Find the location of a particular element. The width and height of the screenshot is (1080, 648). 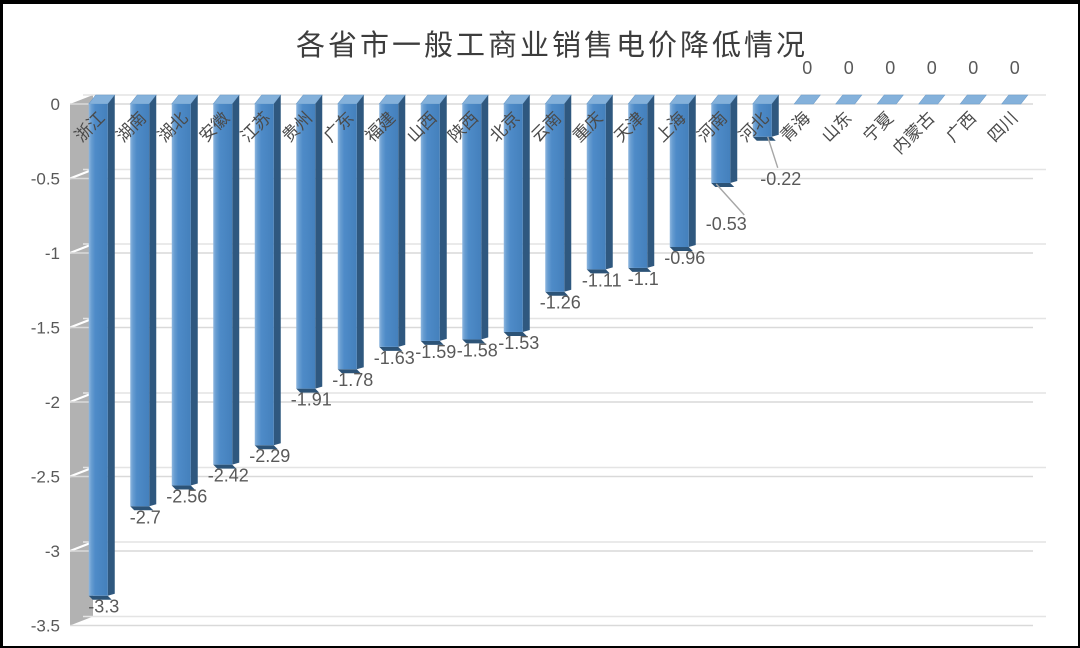

wall-panel is located at coordinates (81, 360).